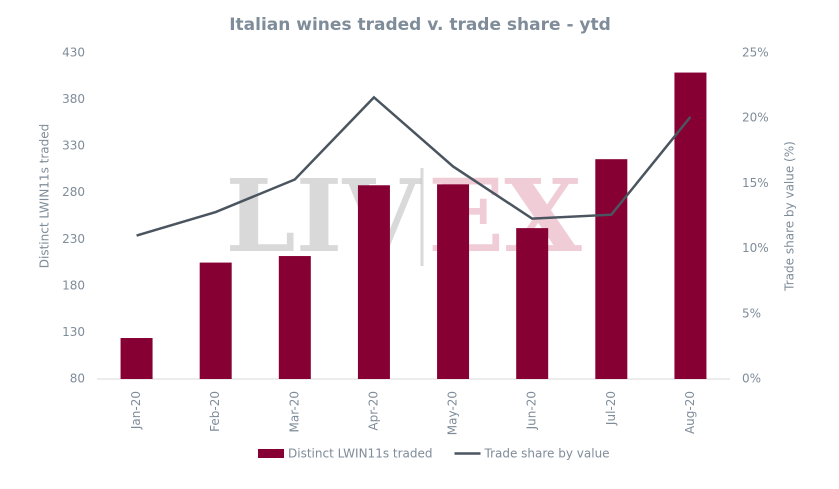 This screenshot has width=839, height=489. Describe the element at coordinates (271, 453) in the screenshot. I see `legend-swatch` at that location.